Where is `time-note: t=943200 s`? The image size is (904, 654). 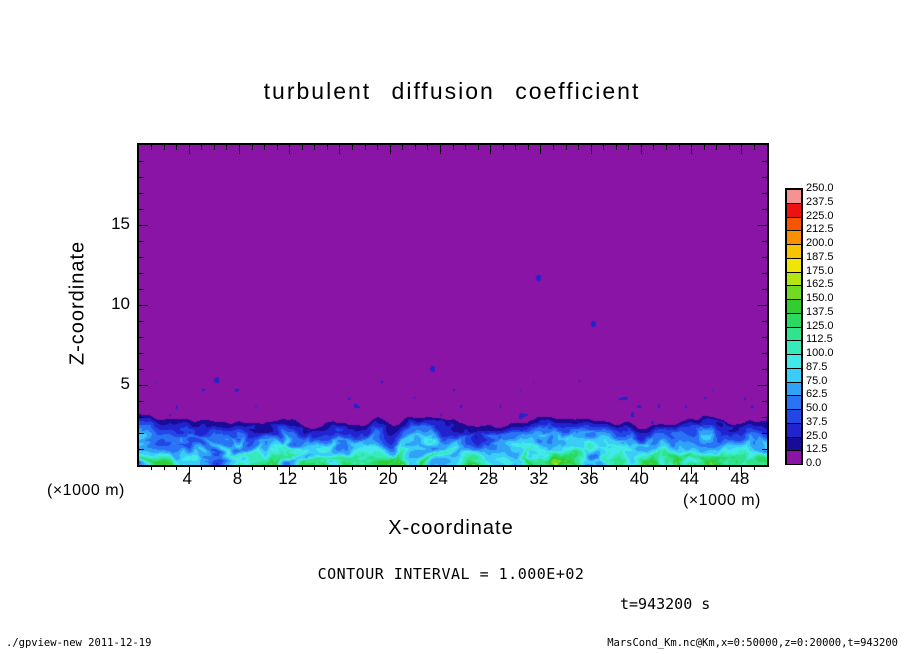 time-note: t=943200 s is located at coordinates (665, 604).